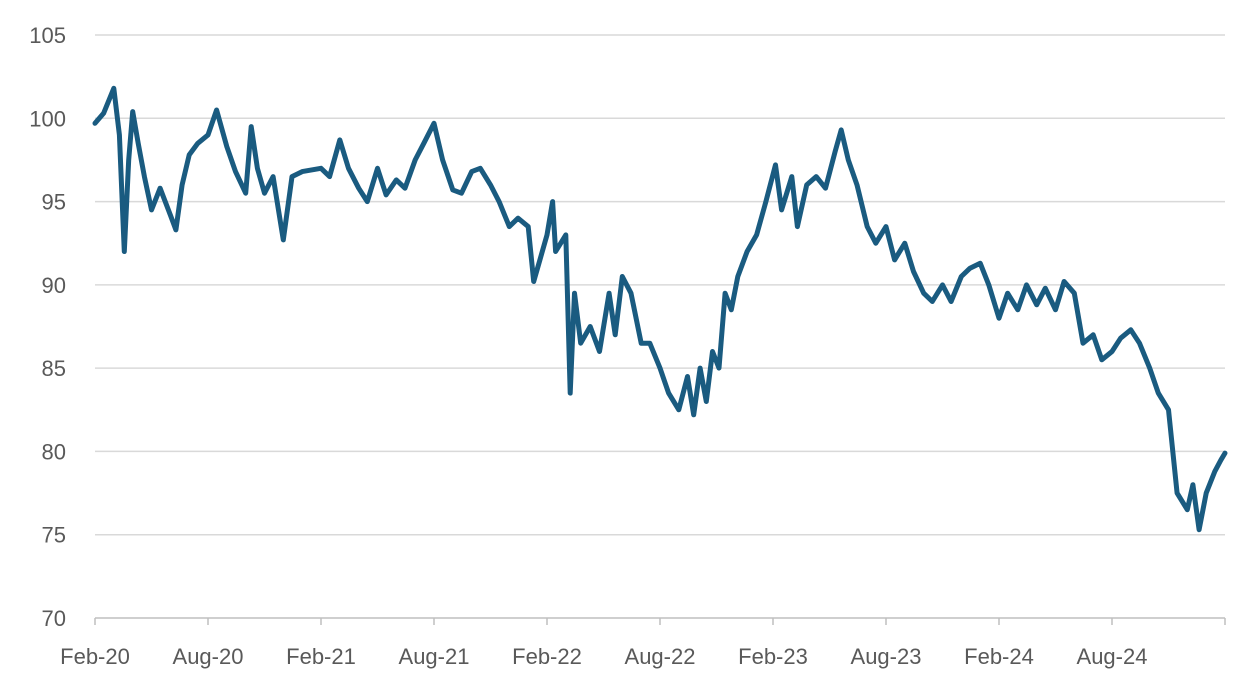 Image resolution: width=1260 pixels, height=692 pixels. I want to click on x-tick-label: Aug-24, so click(1112, 656).